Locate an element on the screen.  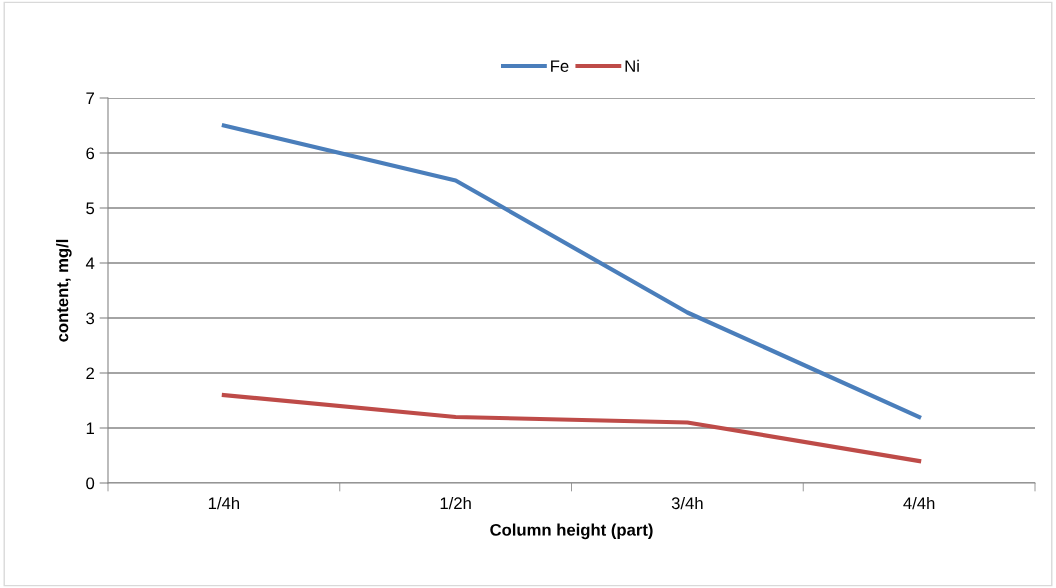
legend-label: Fe is located at coordinates (560, 66).